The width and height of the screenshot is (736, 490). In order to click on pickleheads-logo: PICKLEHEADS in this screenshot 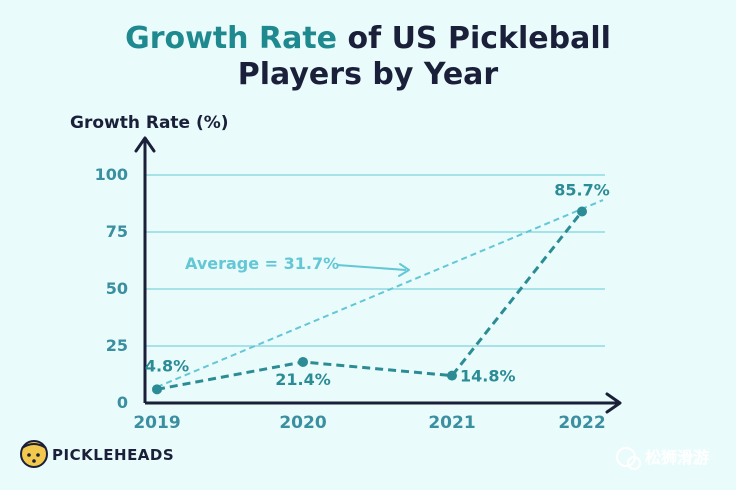, I will do `click(97, 454)`.